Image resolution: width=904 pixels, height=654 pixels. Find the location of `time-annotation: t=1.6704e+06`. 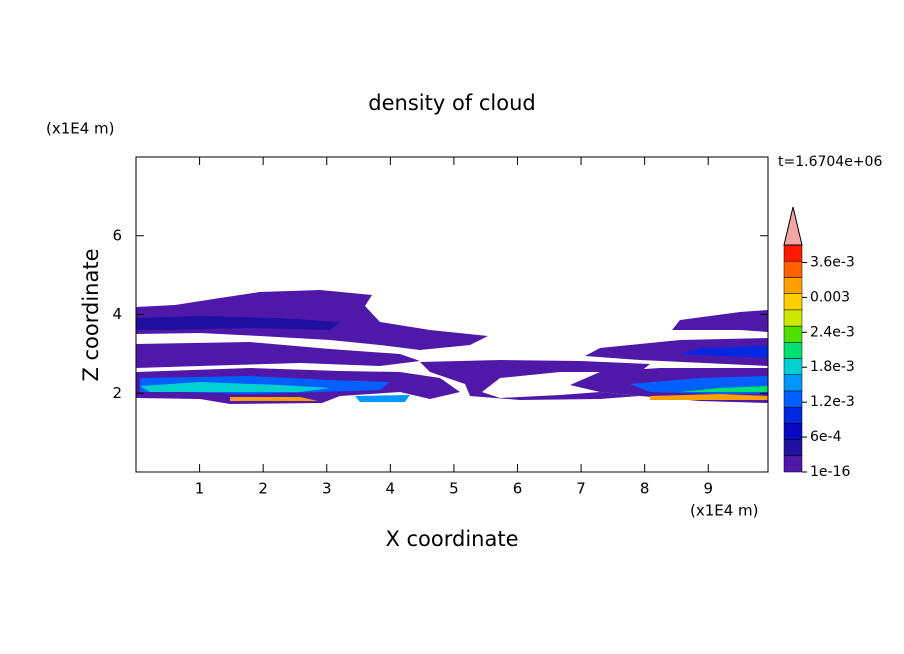

time-annotation: t=1.6704e+06 is located at coordinates (830, 162).